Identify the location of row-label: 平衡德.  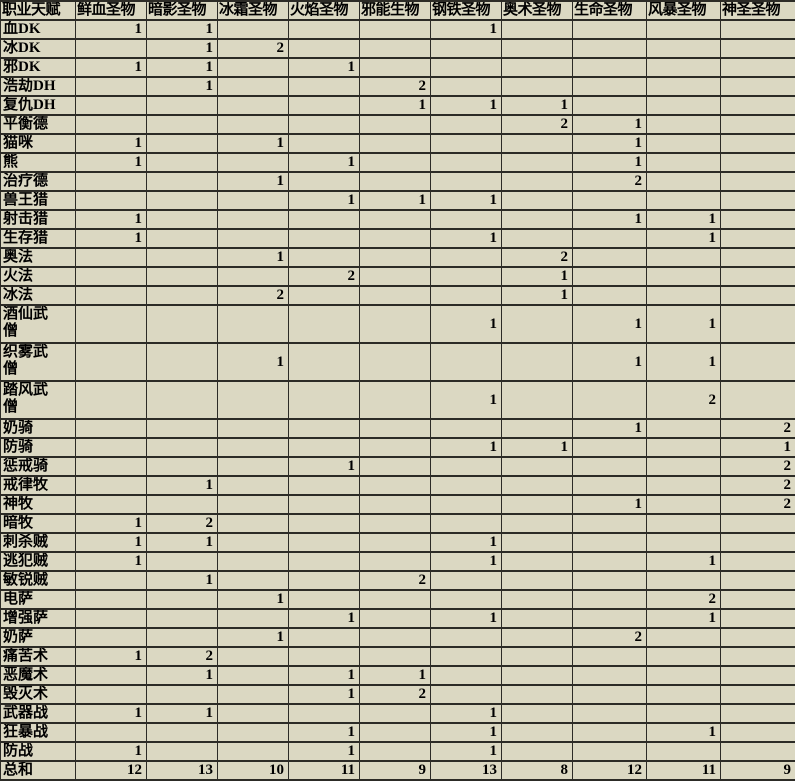
(38, 124).